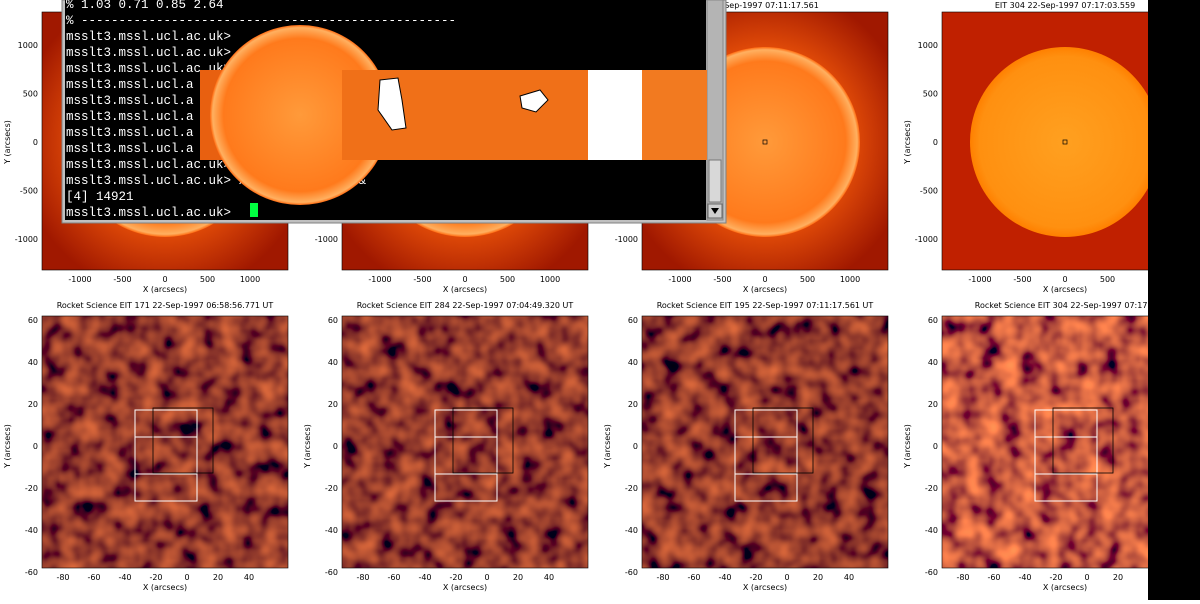  What do you see at coordinates (715, 181) in the screenshot?
I see `scroll-thumb` at bounding box center [715, 181].